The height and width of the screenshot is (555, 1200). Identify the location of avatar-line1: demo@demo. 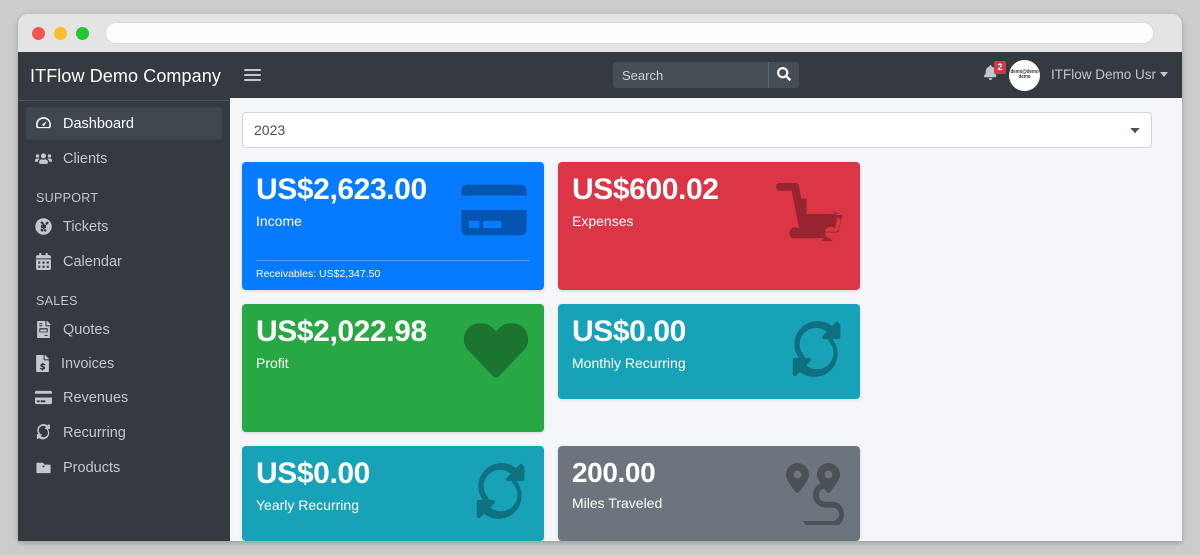
(1024, 71).